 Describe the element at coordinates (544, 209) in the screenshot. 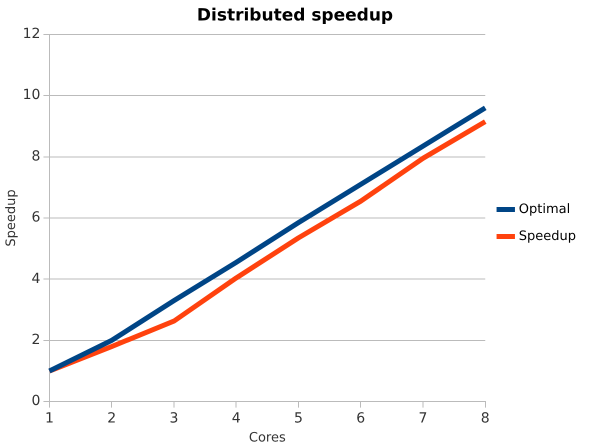

I see `legend-label: Optimal` at that location.